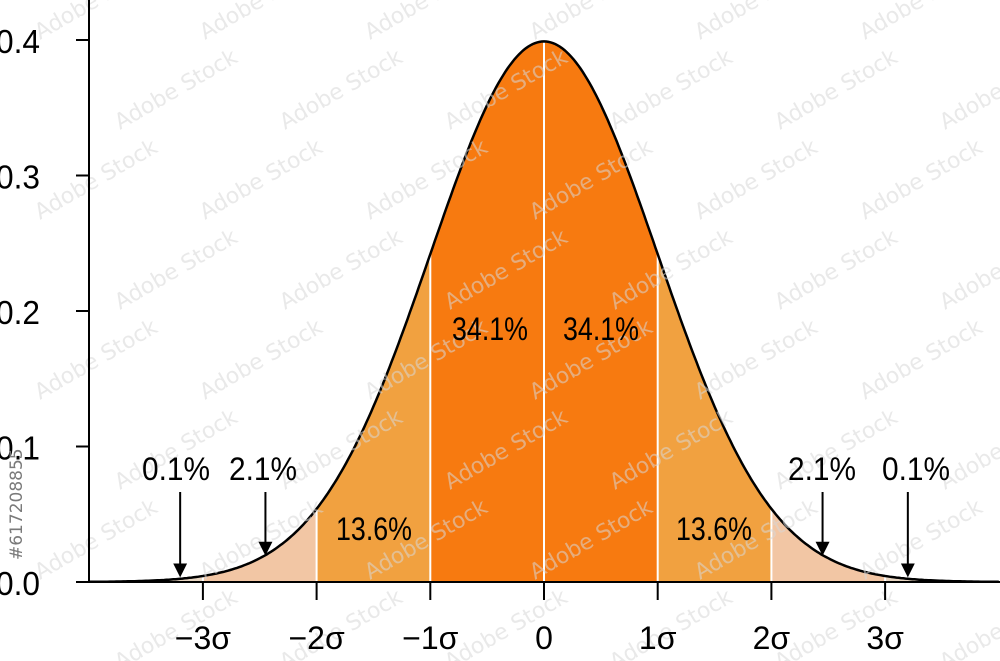 The image size is (1000, 661). What do you see at coordinates (885, 638) in the screenshot?
I see `x-tick-label: 3σ` at bounding box center [885, 638].